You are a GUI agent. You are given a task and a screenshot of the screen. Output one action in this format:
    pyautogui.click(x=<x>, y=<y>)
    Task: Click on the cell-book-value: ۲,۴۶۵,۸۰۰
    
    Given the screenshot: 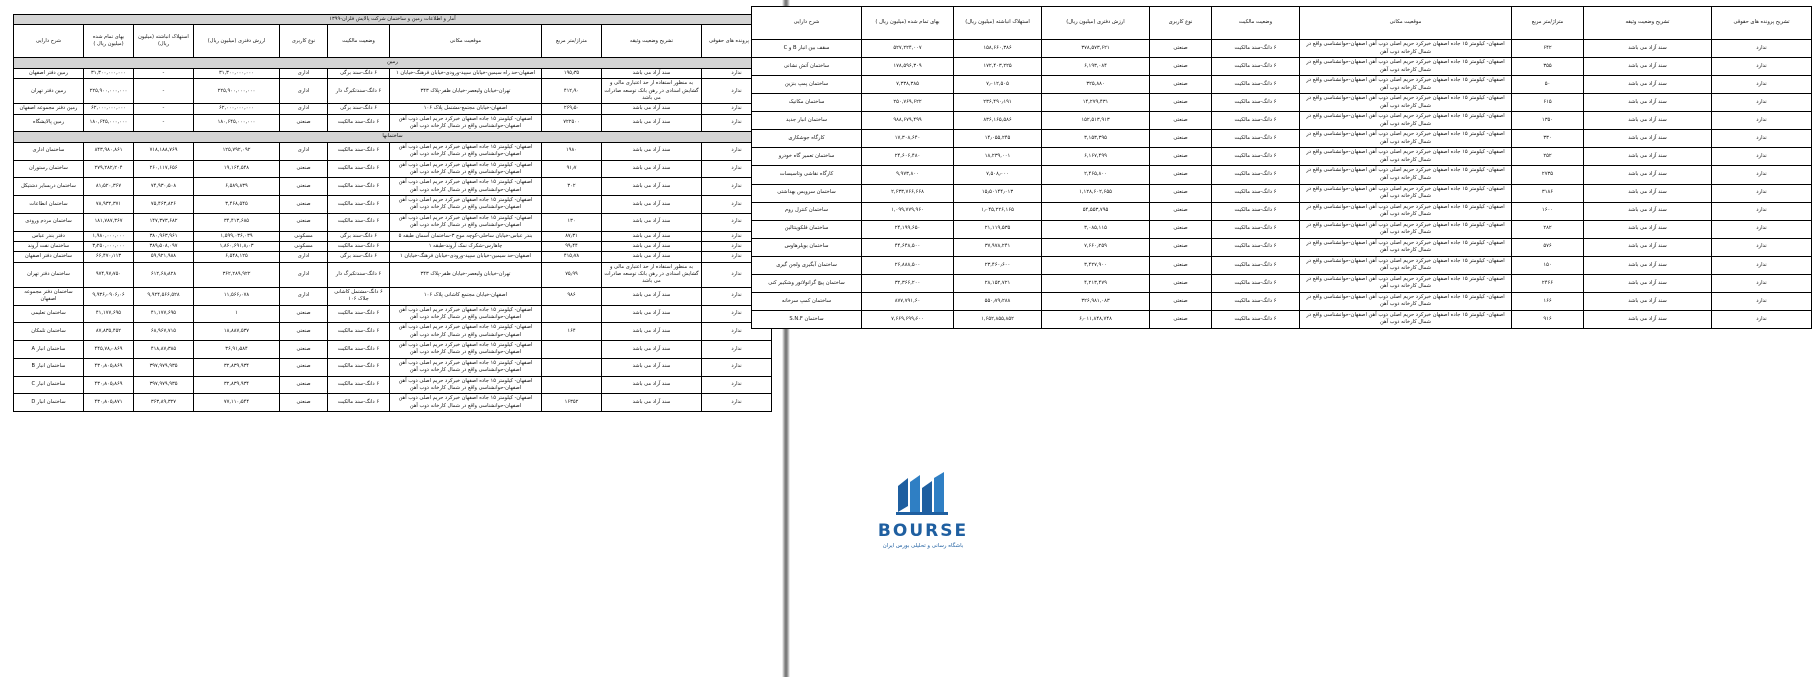 What is the action you would take?
    pyautogui.click(x=1095, y=175)
    